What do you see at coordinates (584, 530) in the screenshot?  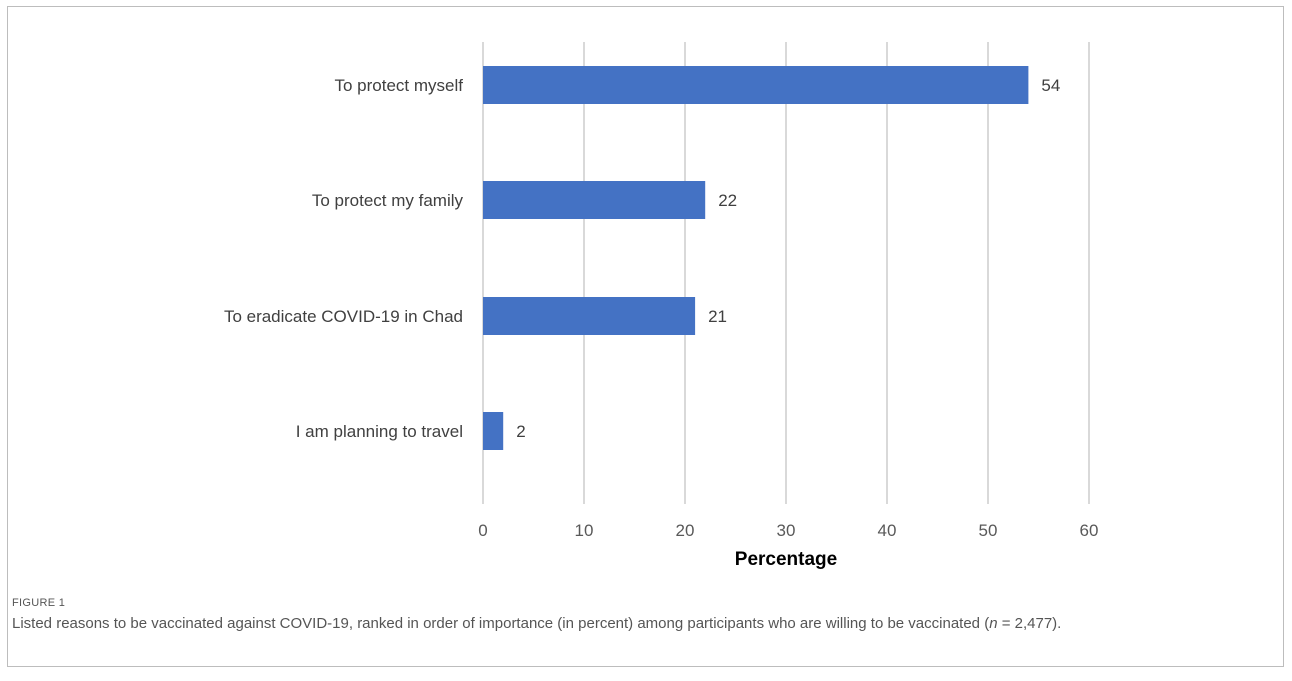 I see `x-tick-label: 10` at bounding box center [584, 530].